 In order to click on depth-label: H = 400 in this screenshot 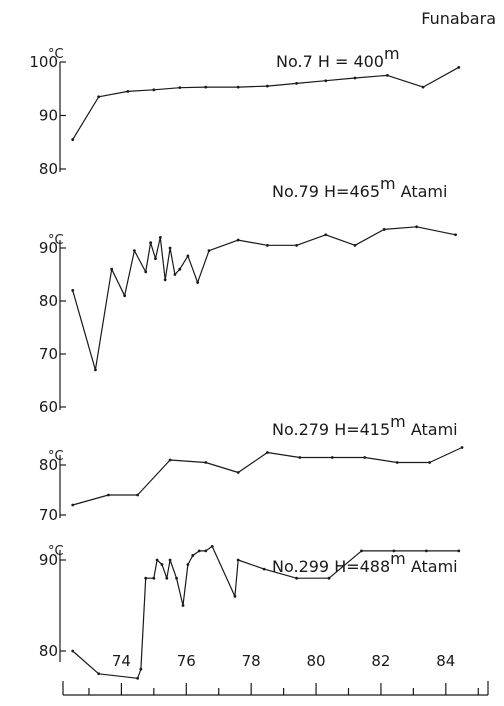, I will do `click(351, 61)`.